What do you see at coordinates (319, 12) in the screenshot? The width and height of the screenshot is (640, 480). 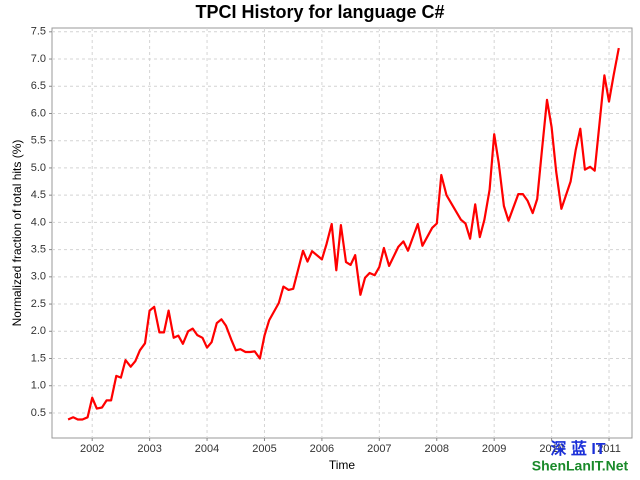 I see `chart-title: TPCI History for language C#` at bounding box center [319, 12].